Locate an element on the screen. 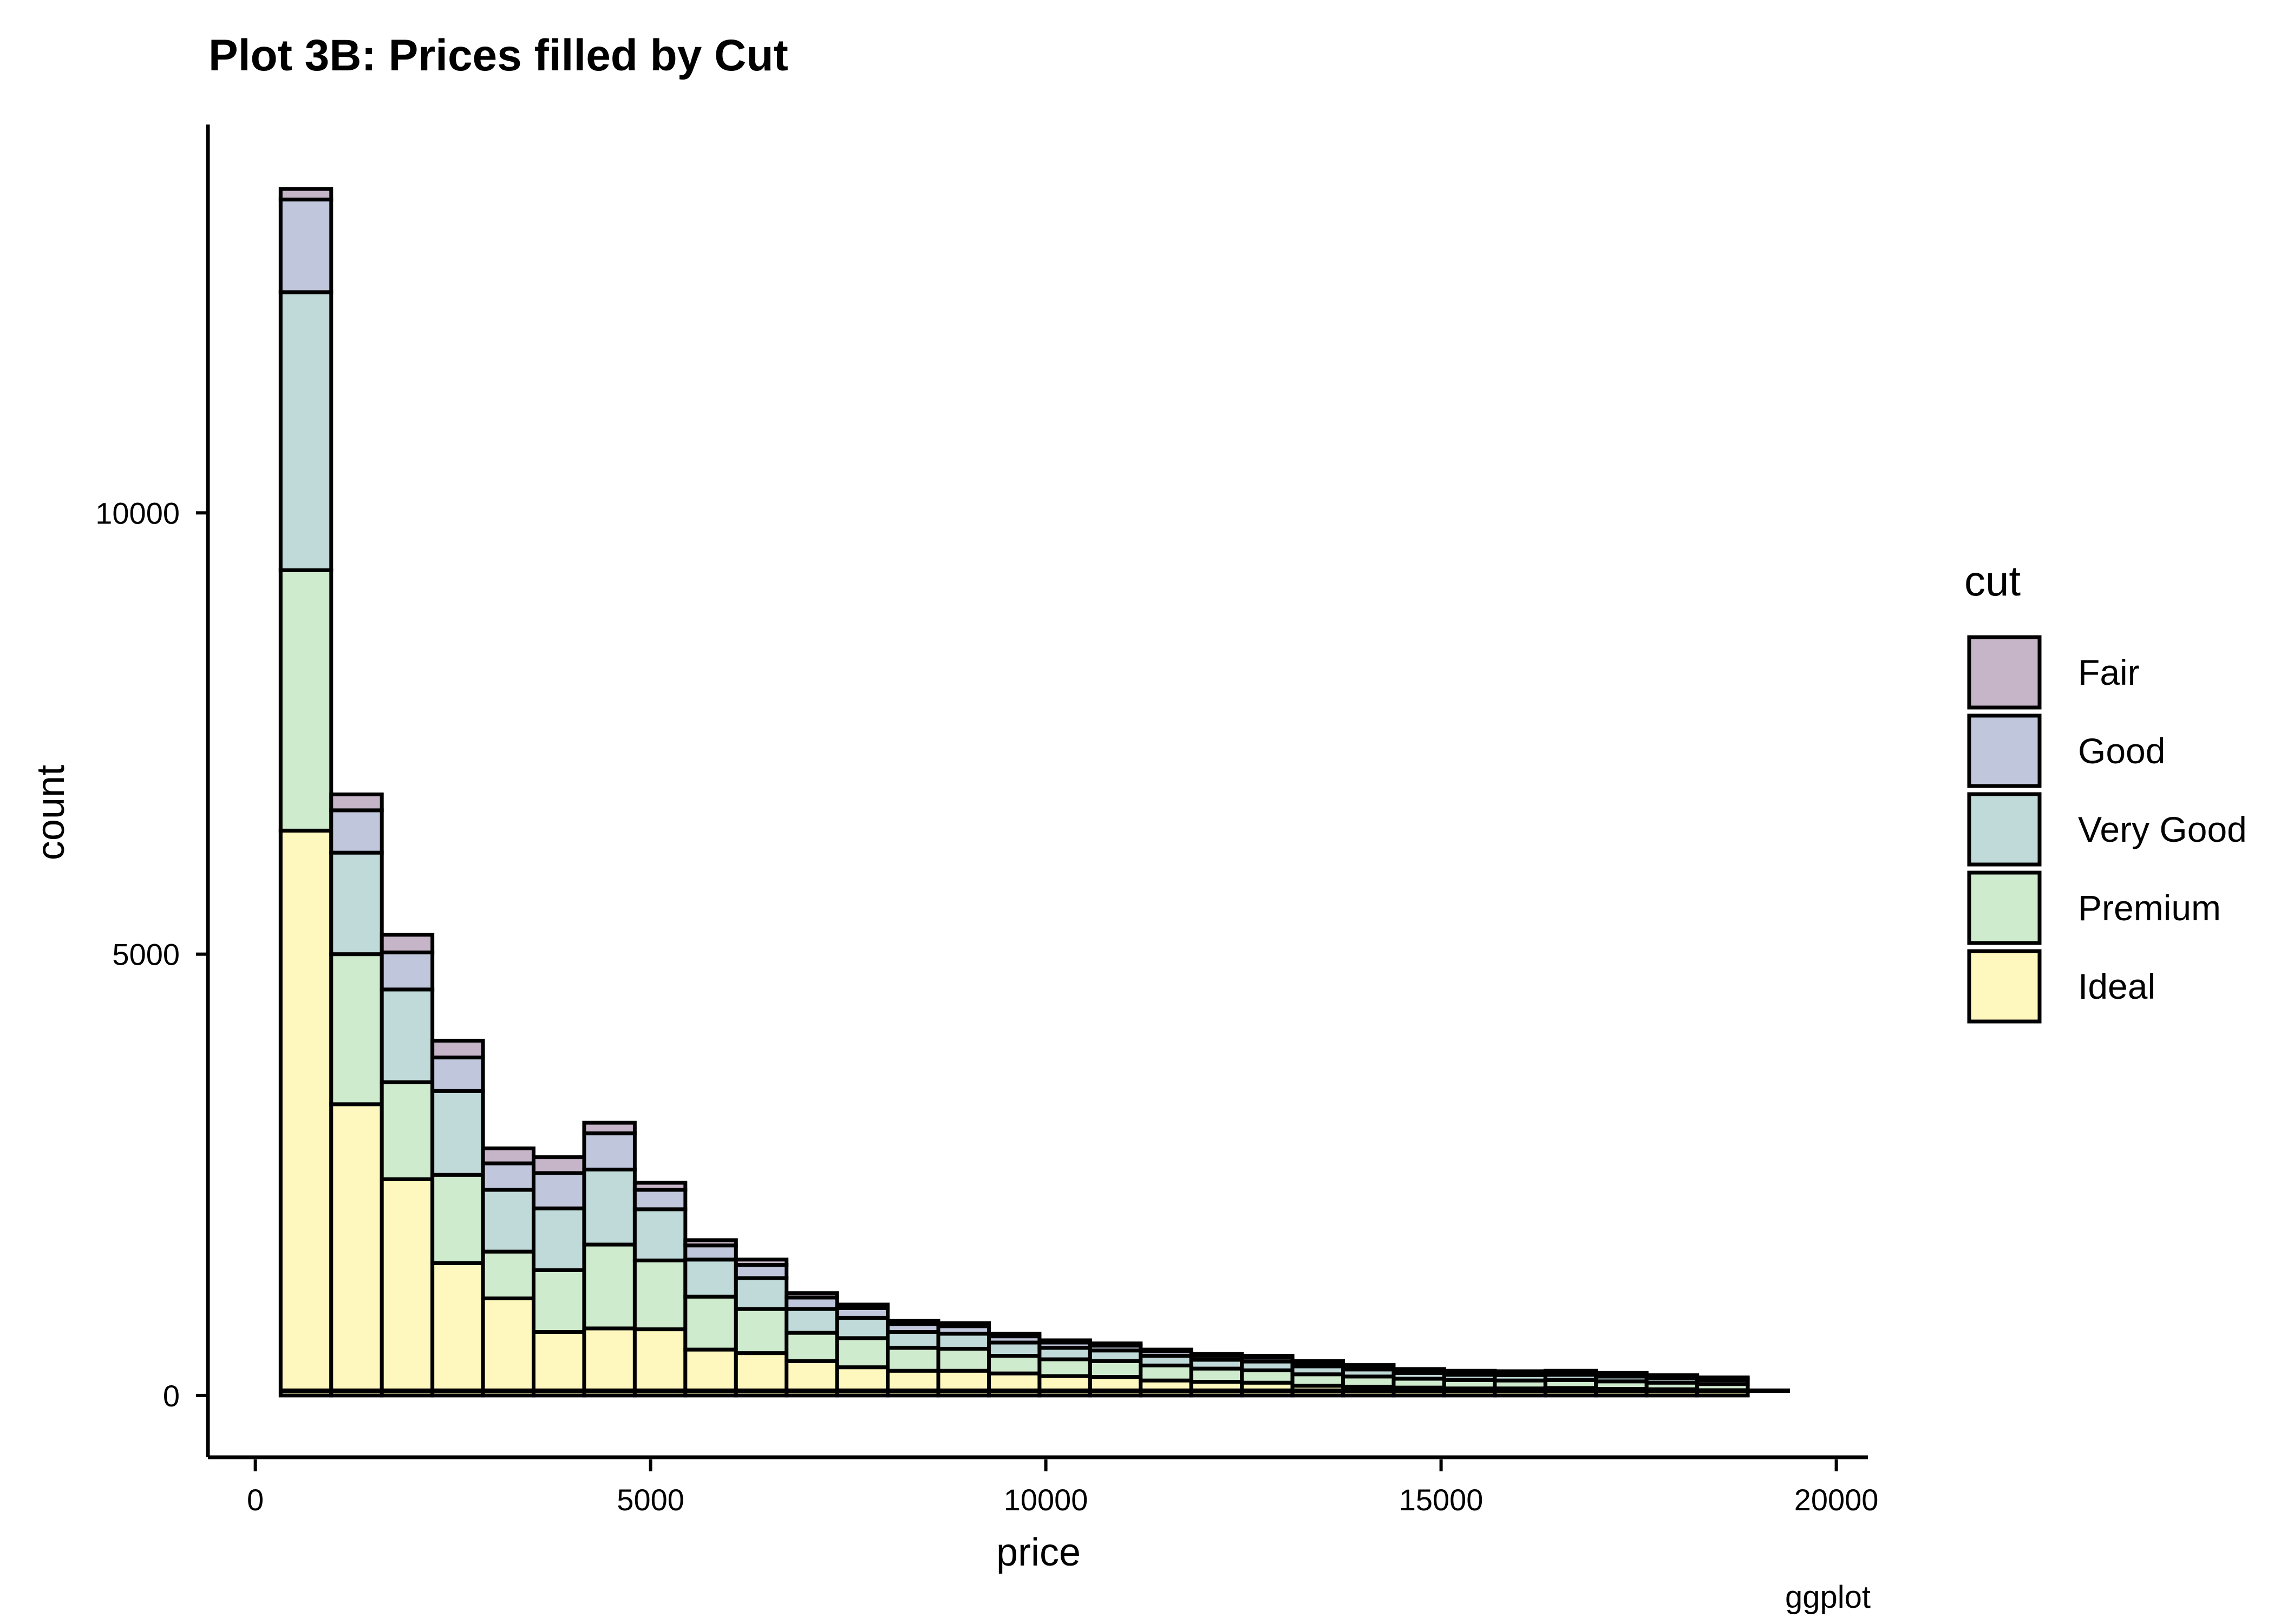  x-ticks: 0 5000 10000 15000 20000 is located at coordinates (1062, 1488).